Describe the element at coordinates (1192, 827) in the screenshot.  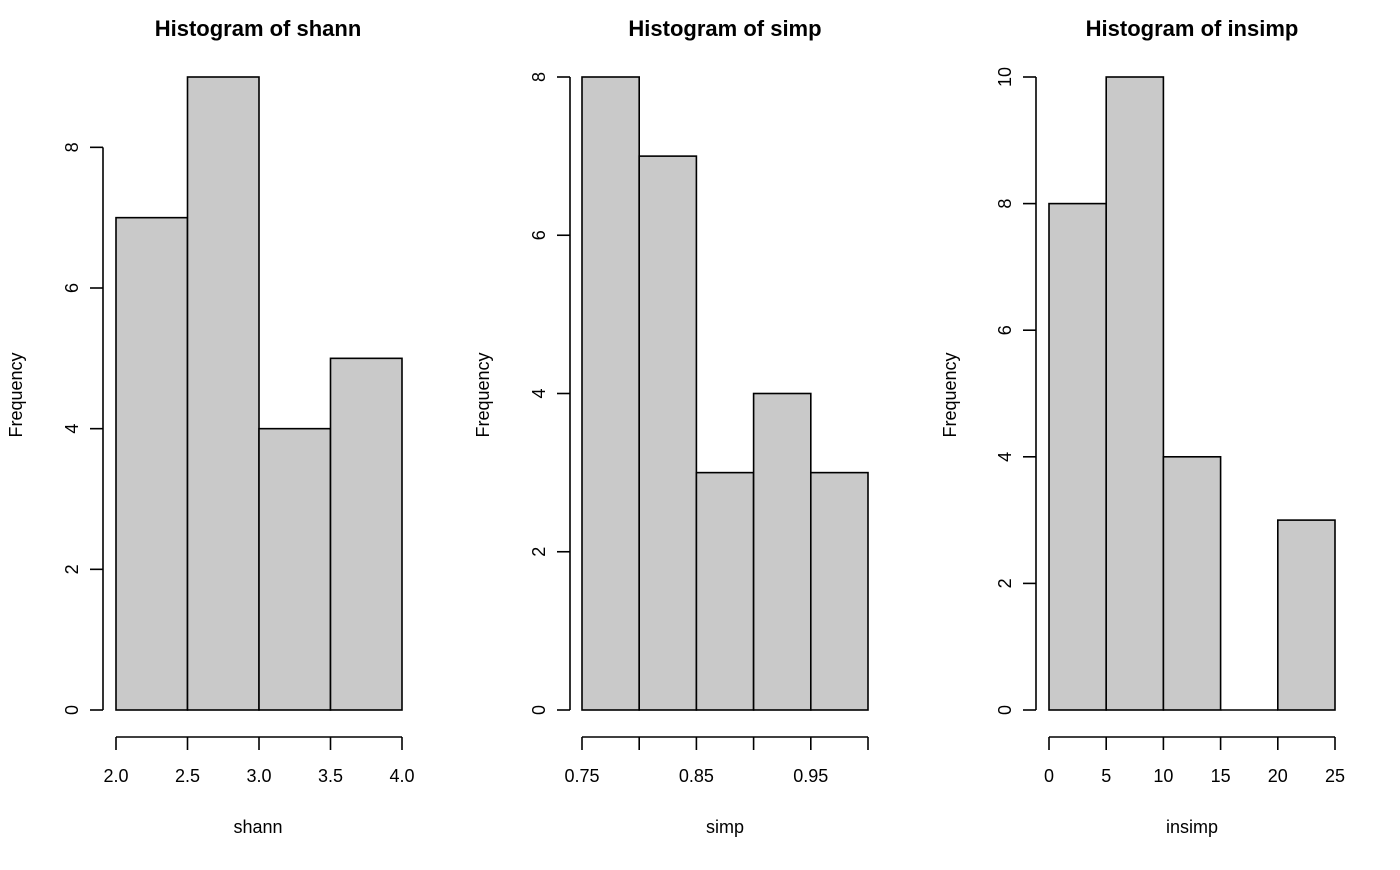
I see `x-axis-label: insimp` at that location.